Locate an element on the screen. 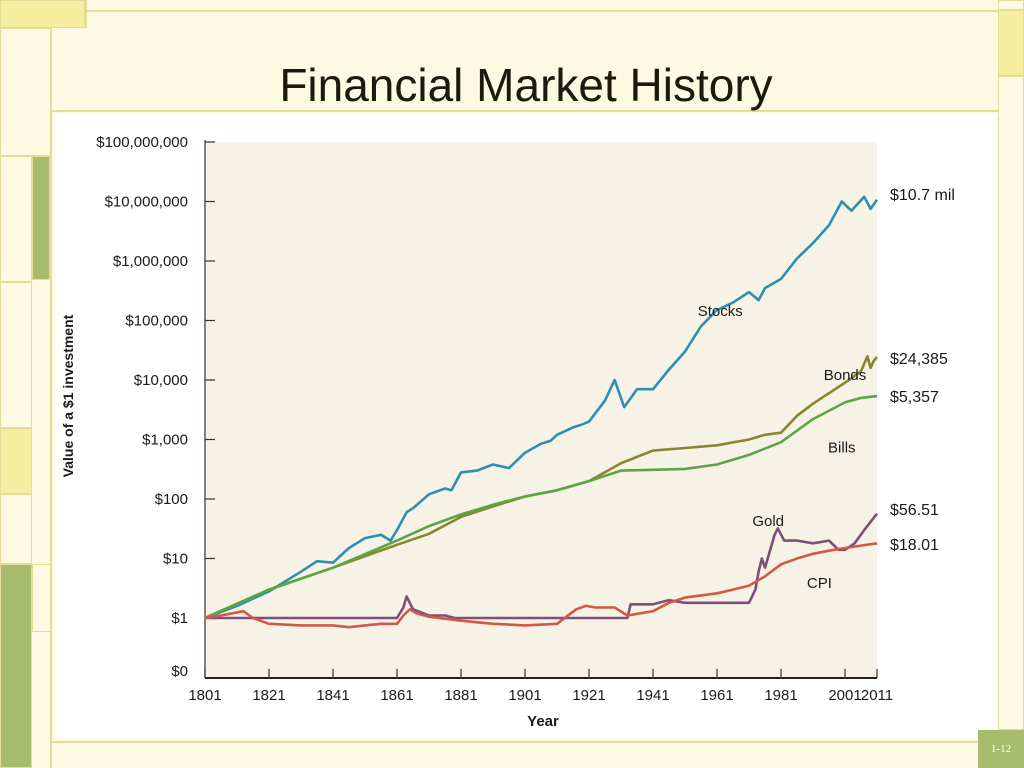  y-tick-label: $1,000,000 is located at coordinates (150, 261).